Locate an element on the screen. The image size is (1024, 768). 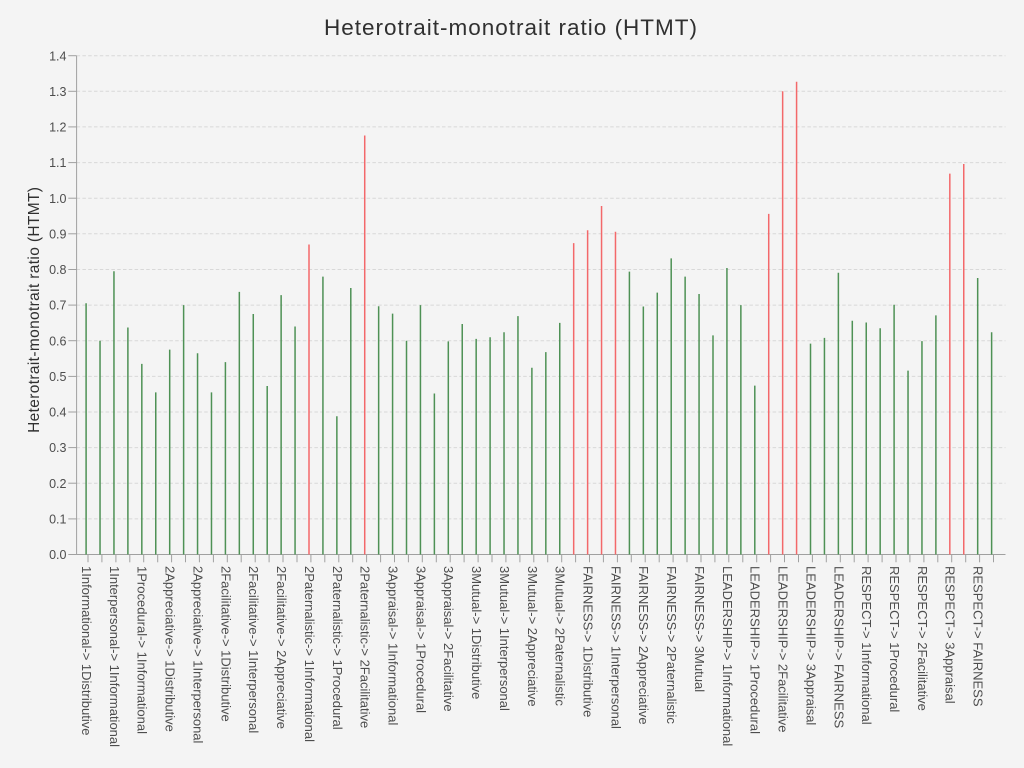
svg-text: 1Informational-> 1Distributive is located at coordinates (86, 650).